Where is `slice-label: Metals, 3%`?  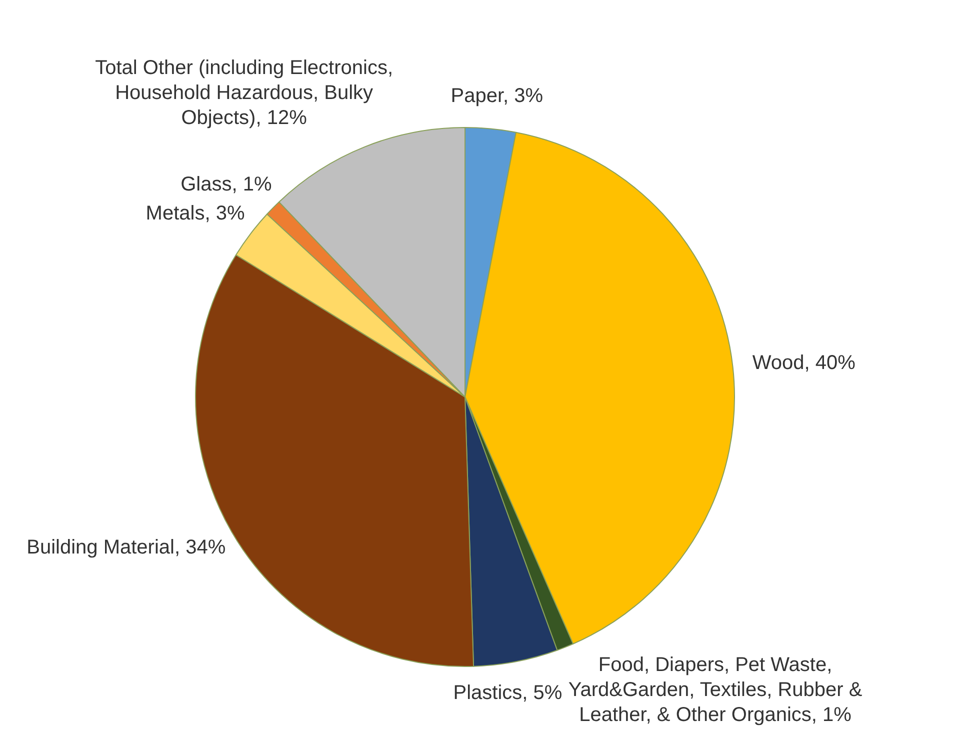 slice-label: Metals, 3% is located at coordinates (195, 213).